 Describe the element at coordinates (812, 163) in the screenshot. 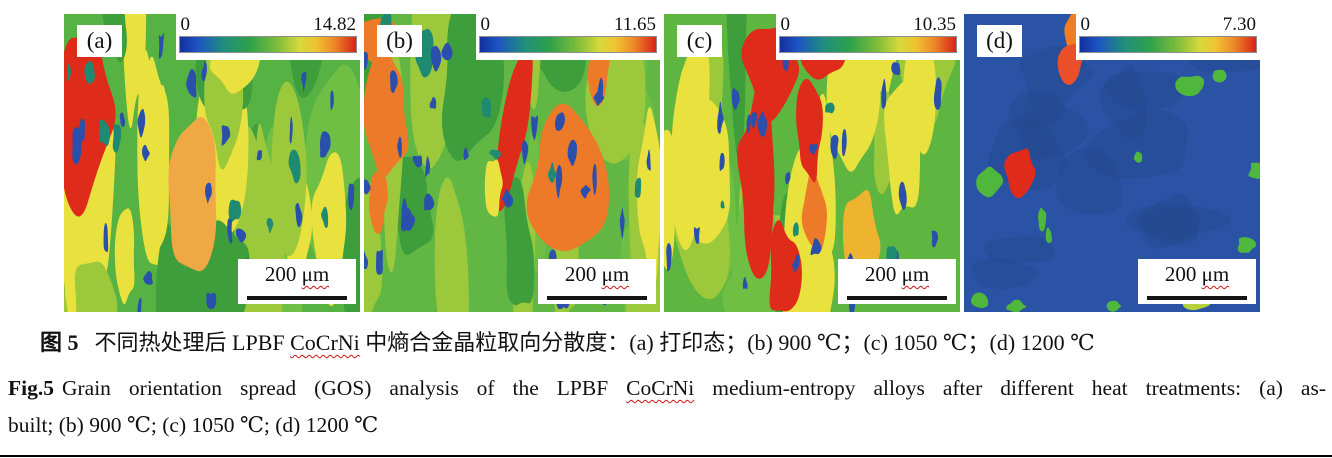

I see `panel-c: (c) 0 10.35 200 μm` at that location.